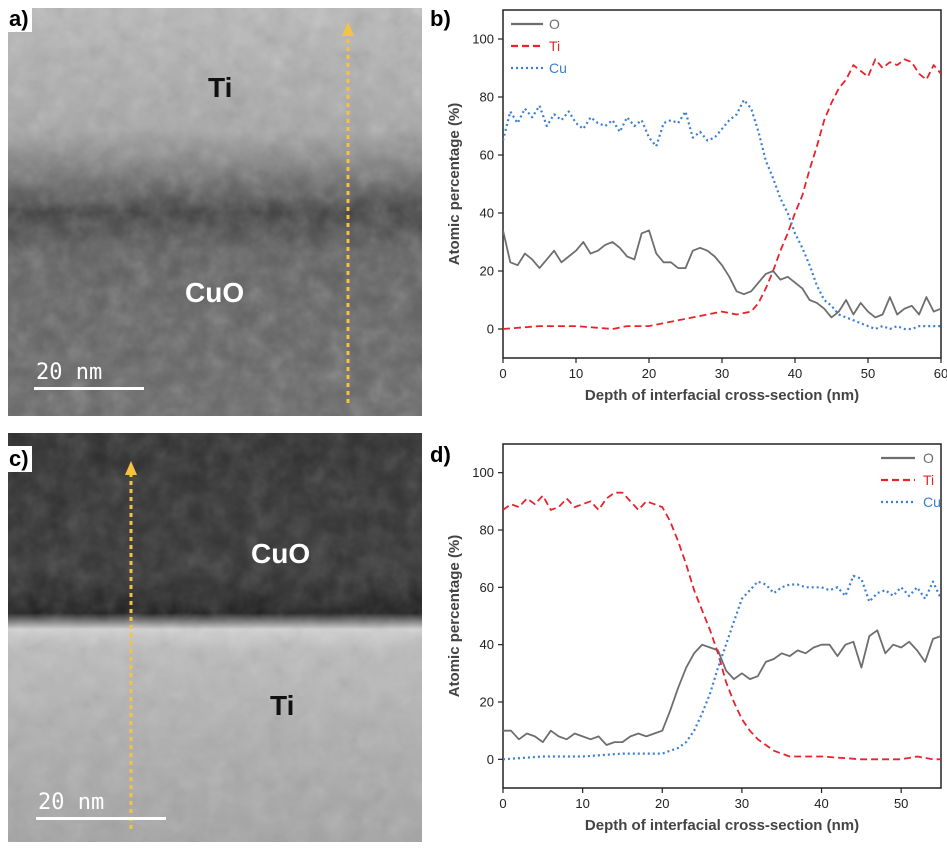  Describe the element at coordinates (71, 802) in the screenshot. I see `scale-label-c: 20 nm` at that location.